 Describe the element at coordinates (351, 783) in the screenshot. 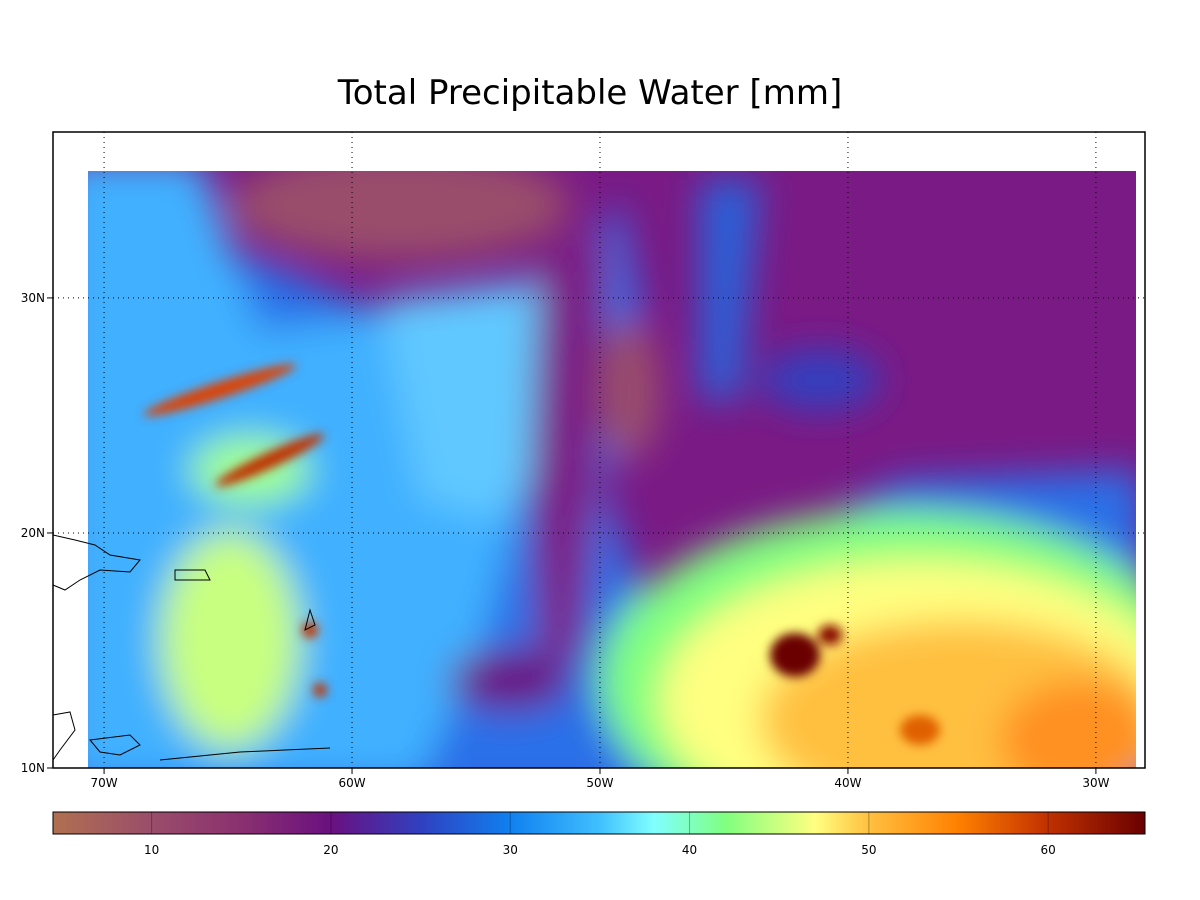

I see `x-tick-label: 60W` at that location.